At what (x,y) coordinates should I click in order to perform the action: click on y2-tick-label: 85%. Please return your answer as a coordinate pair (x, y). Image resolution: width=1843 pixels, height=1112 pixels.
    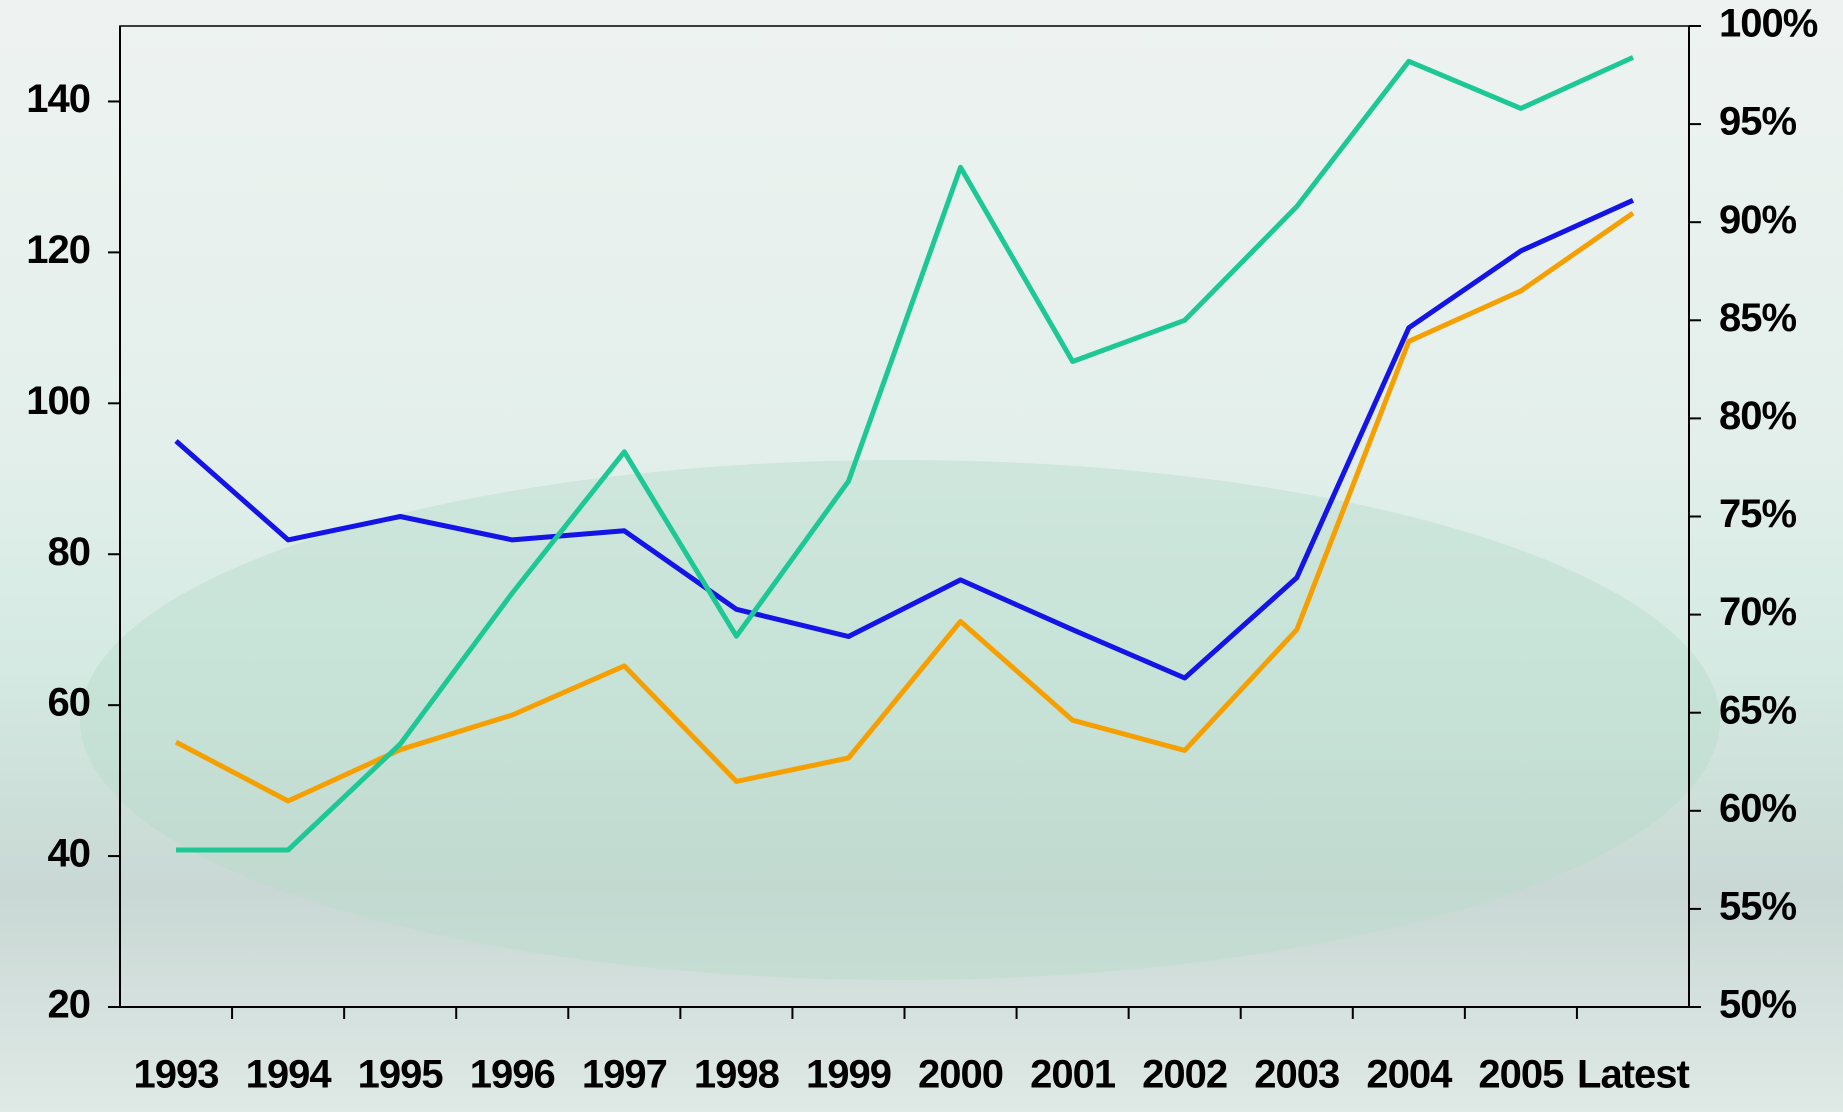
    Looking at the image, I should click on (1757, 318).